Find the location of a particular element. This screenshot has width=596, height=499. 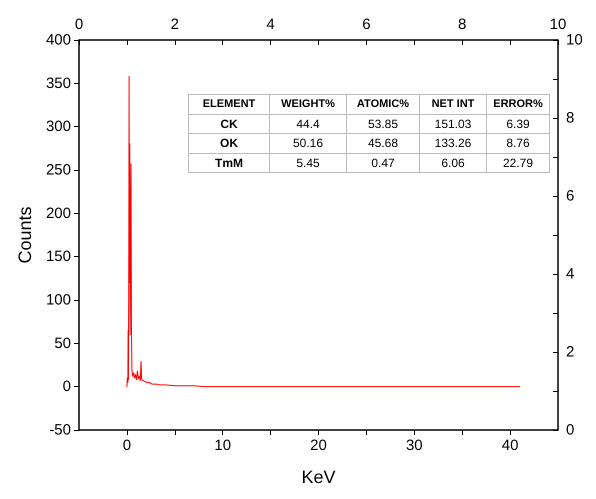

annotation: TmM is located at coordinates (229, 162).